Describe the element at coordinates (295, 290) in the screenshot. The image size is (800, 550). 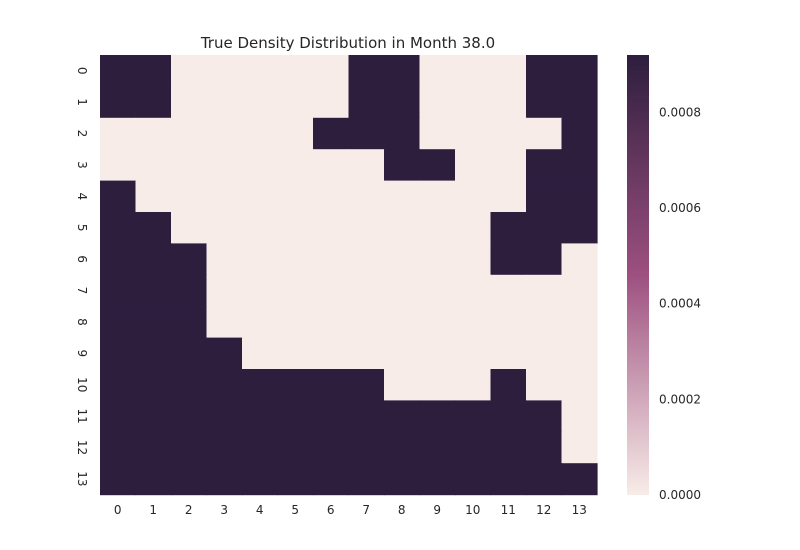
I see `heatmap-cell-r7-c5` at that location.